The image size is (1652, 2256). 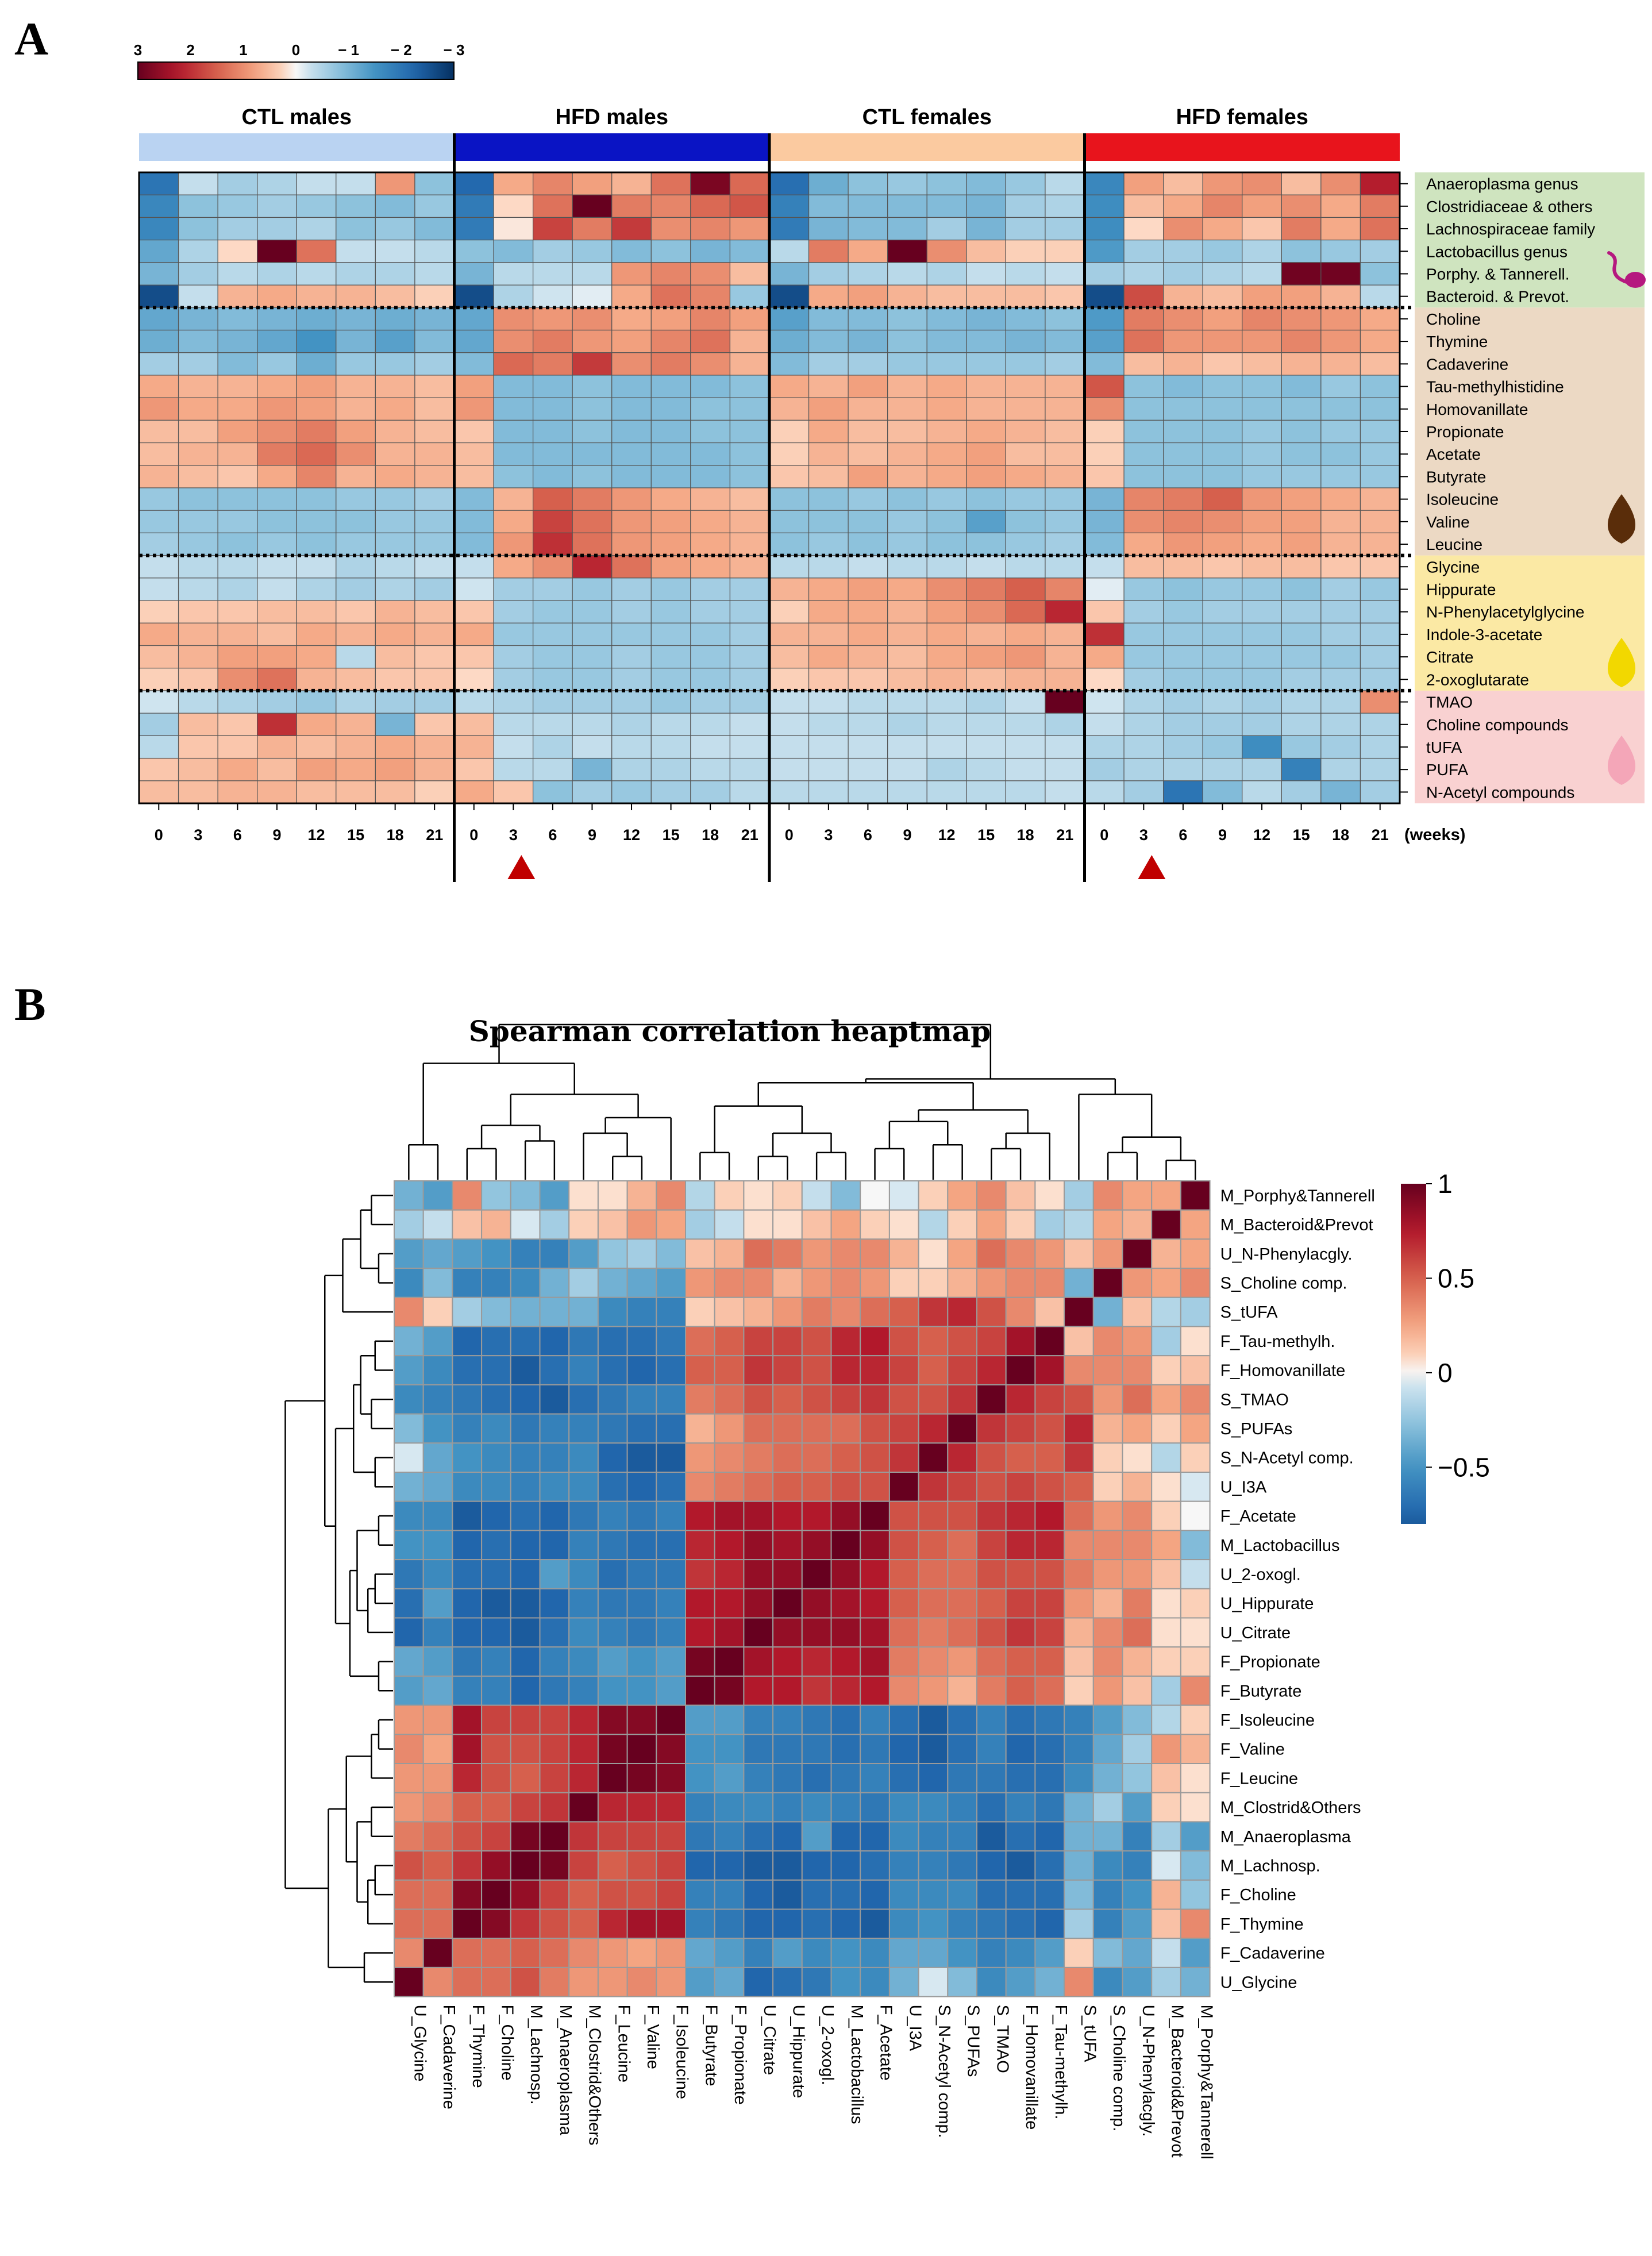 I want to click on week-label: 15, so click(x=1301, y=835).